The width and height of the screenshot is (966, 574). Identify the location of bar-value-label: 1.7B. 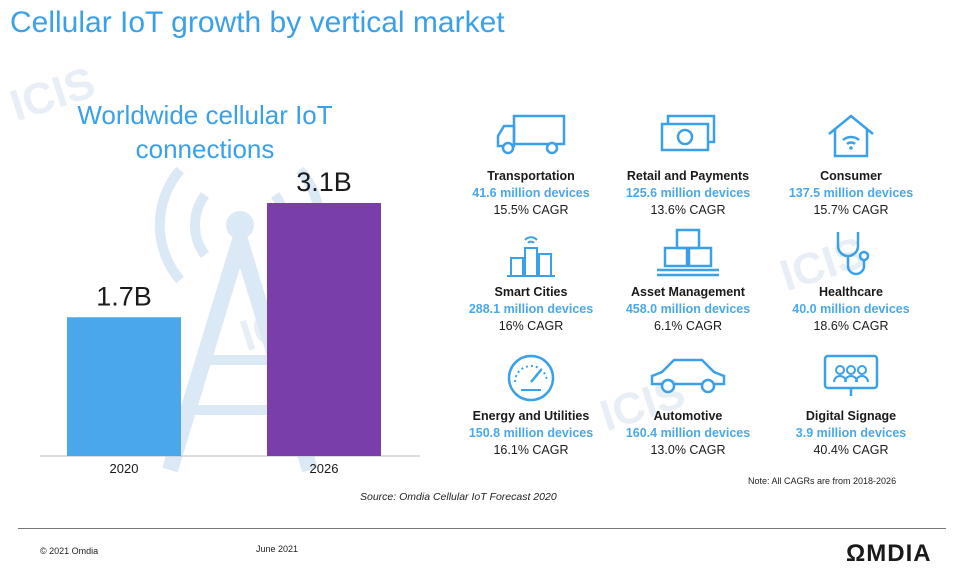
(124, 296).